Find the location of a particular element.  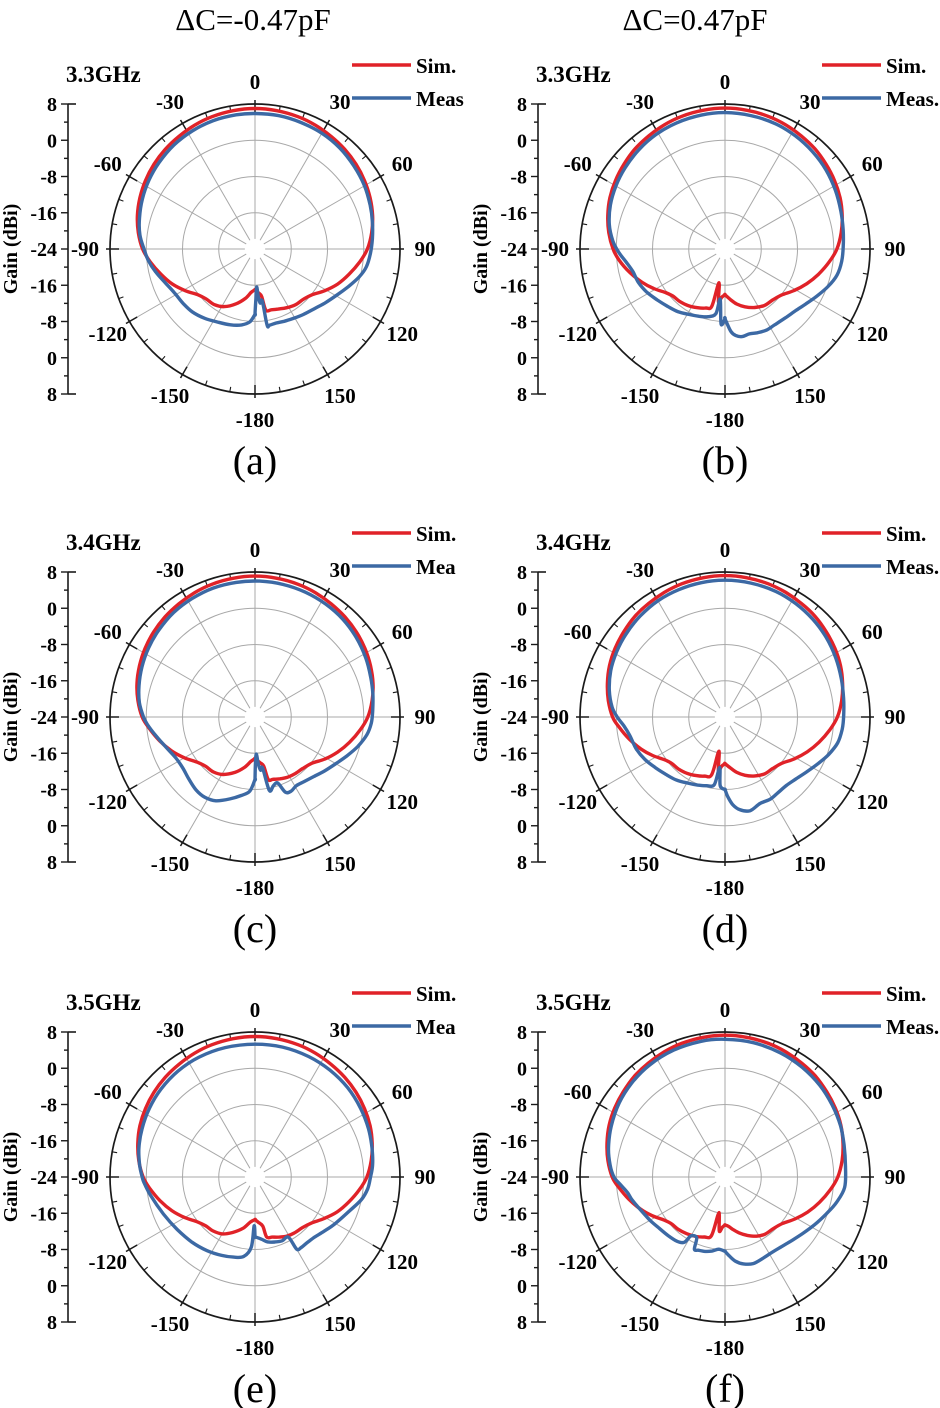

polar-grid is located at coordinates (255, 717).